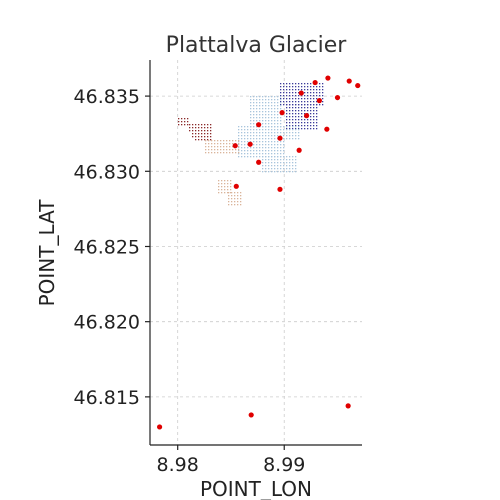 The width and height of the screenshot is (500, 500). I want to click on x-tick-label: 8.99, so click(284, 465).